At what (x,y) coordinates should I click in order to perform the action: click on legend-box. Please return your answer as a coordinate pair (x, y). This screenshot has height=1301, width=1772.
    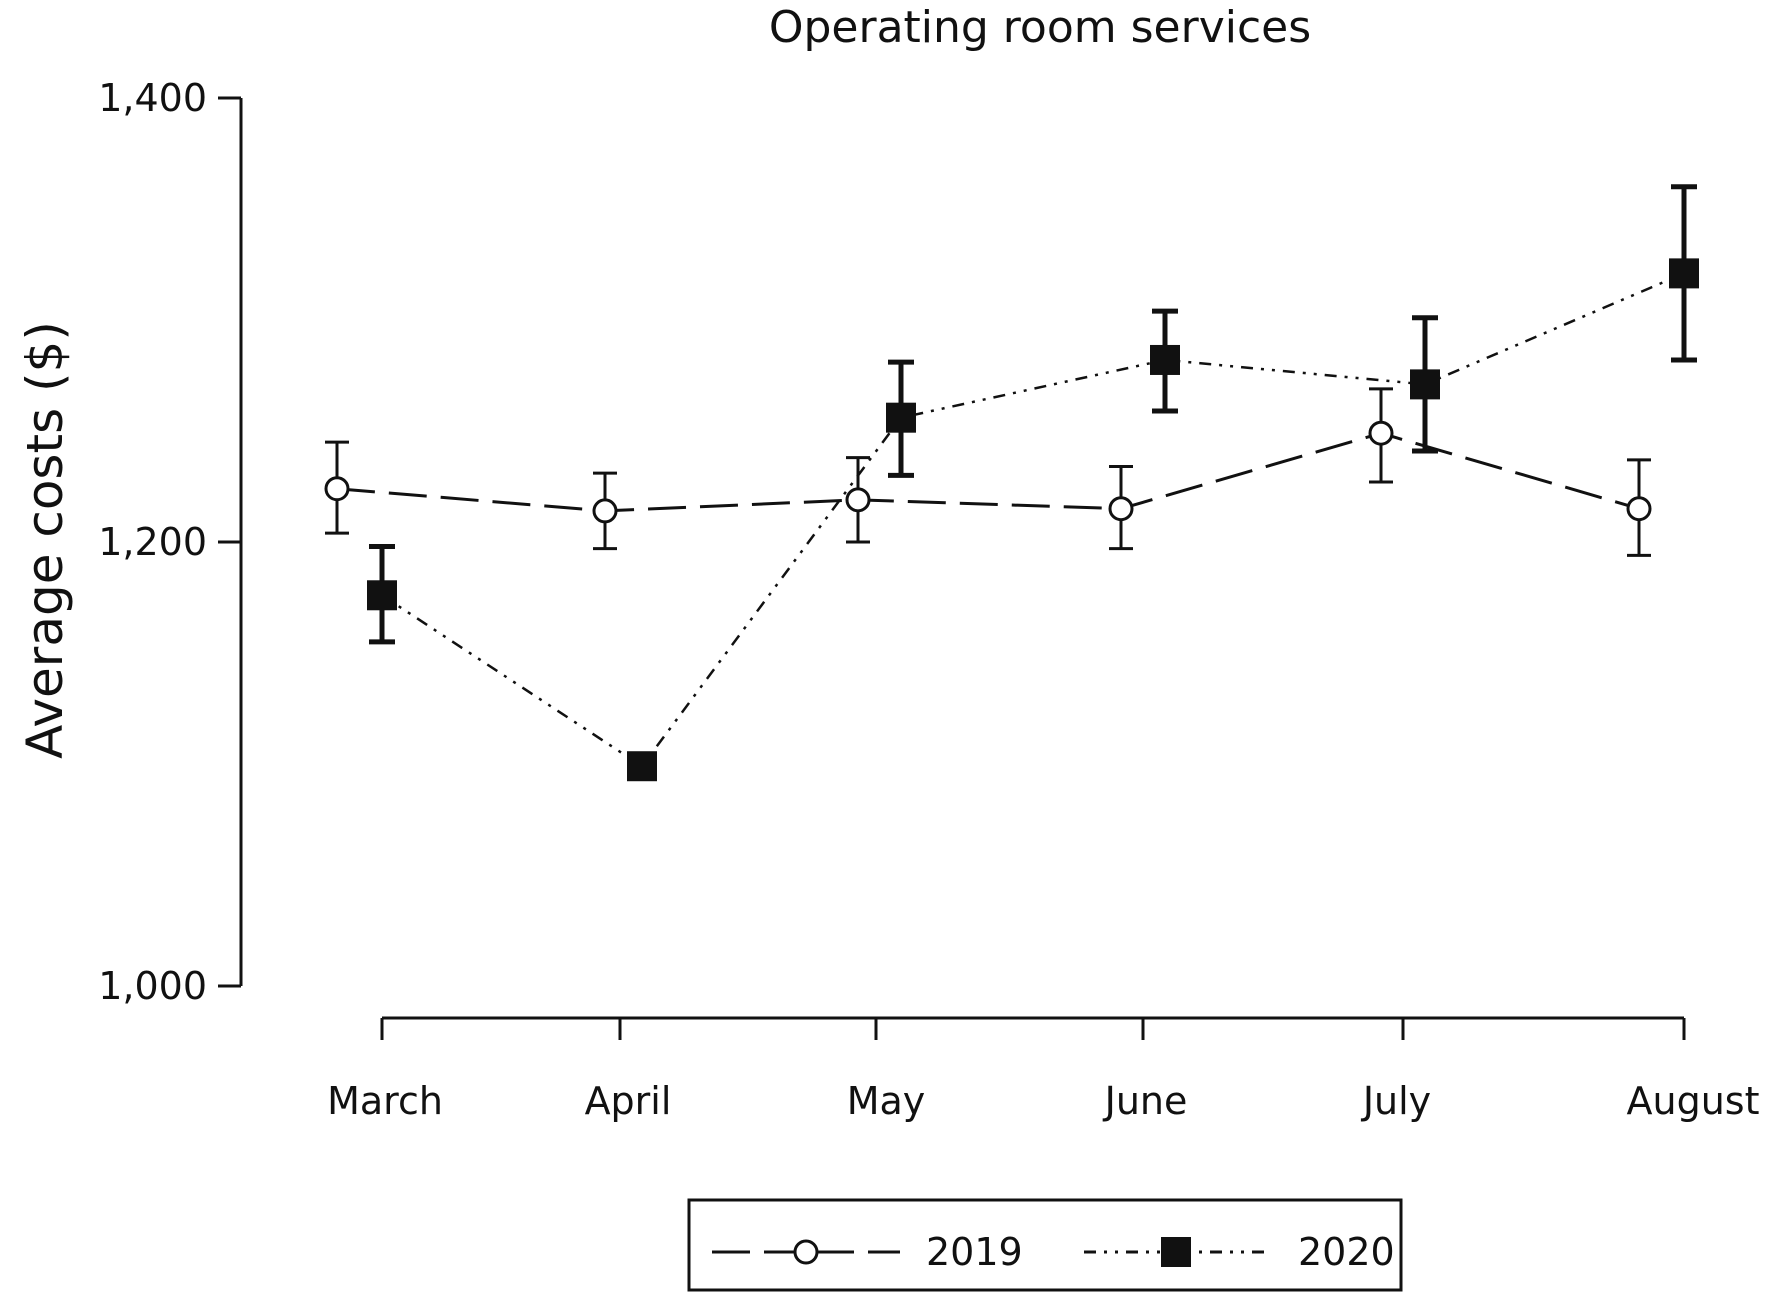
    Looking at the image, I should click on (1045, 1245).